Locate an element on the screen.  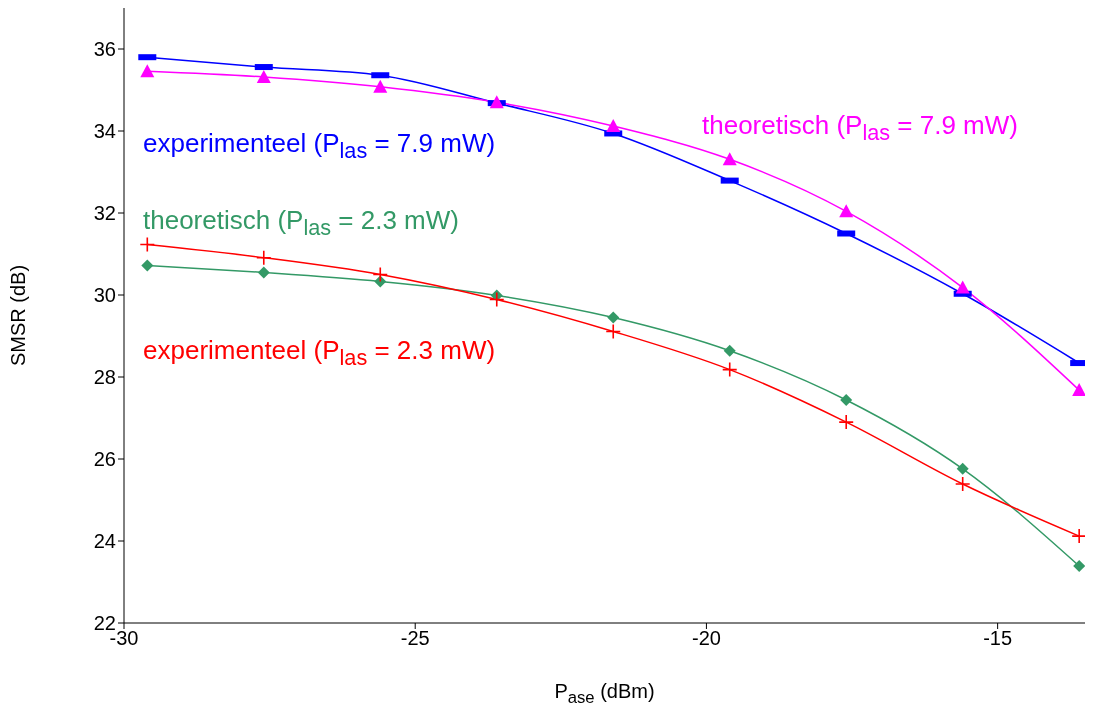
x-tick-label: -15 is located at coordinates (998, 638).